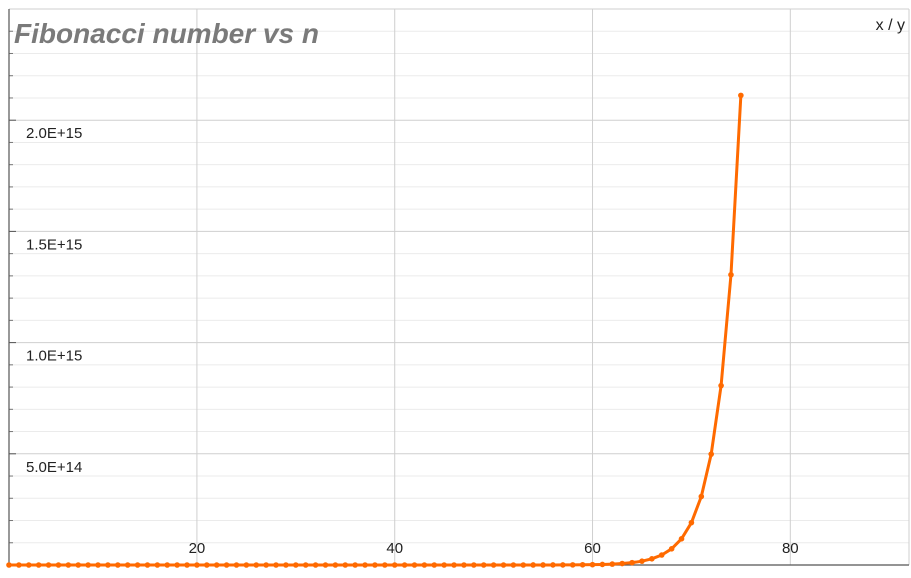  Describe the element at coordinates (890, 25) in the screenshot. I see `axis-corner-label: x / y` at that location.